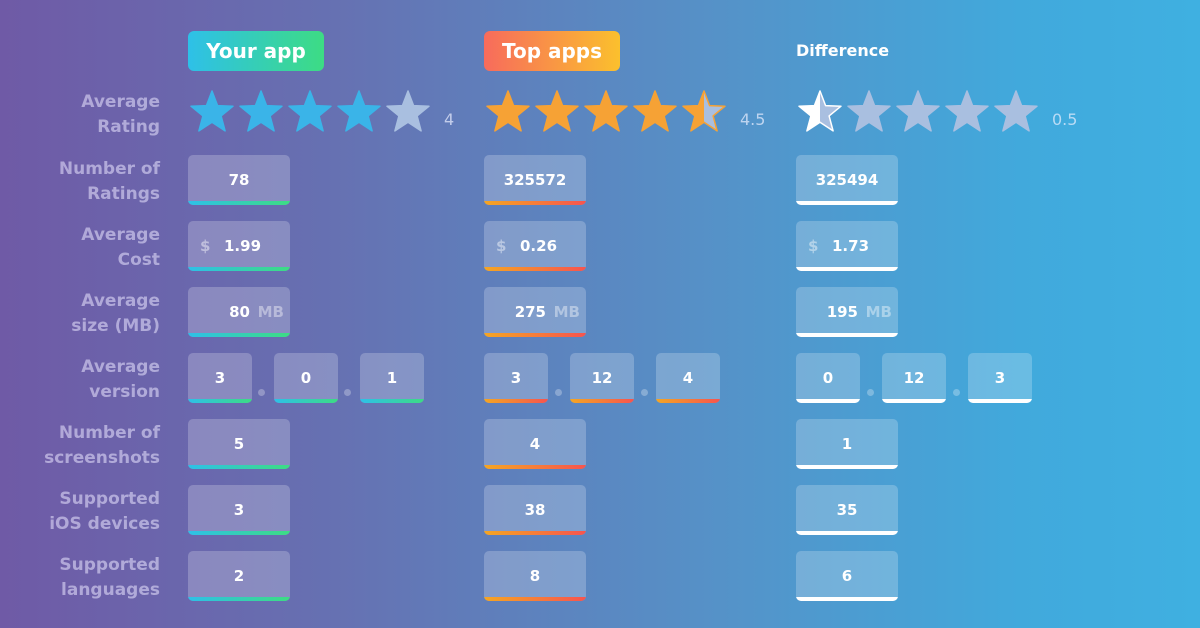 The width and height of the screenshot is (1200, 628). I want to click on label-average-version: Average version, so click(90, 380).